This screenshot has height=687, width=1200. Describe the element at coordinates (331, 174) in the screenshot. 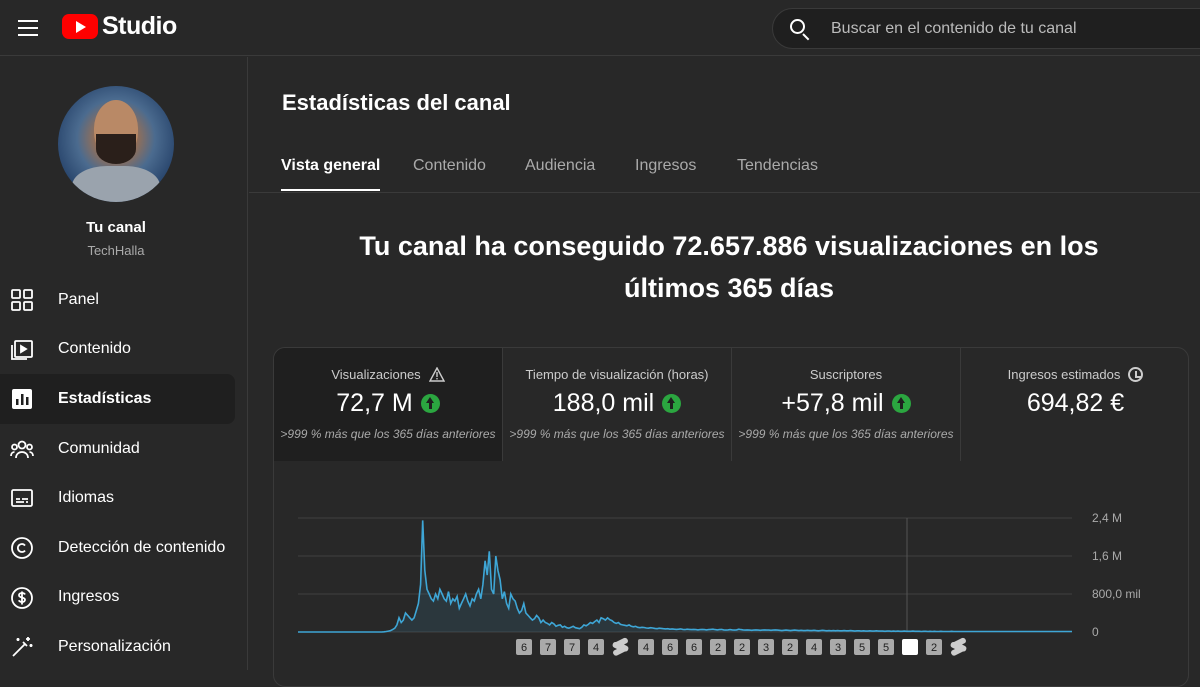

I see `tab-overview: Vista general` at that location.